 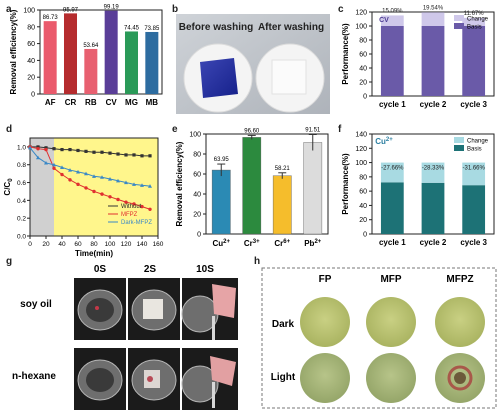 What do you see at coordinates (197, 155) in the screenshot?
I see `e-ytick-label-4: 80` at bounding box center [197, 155].